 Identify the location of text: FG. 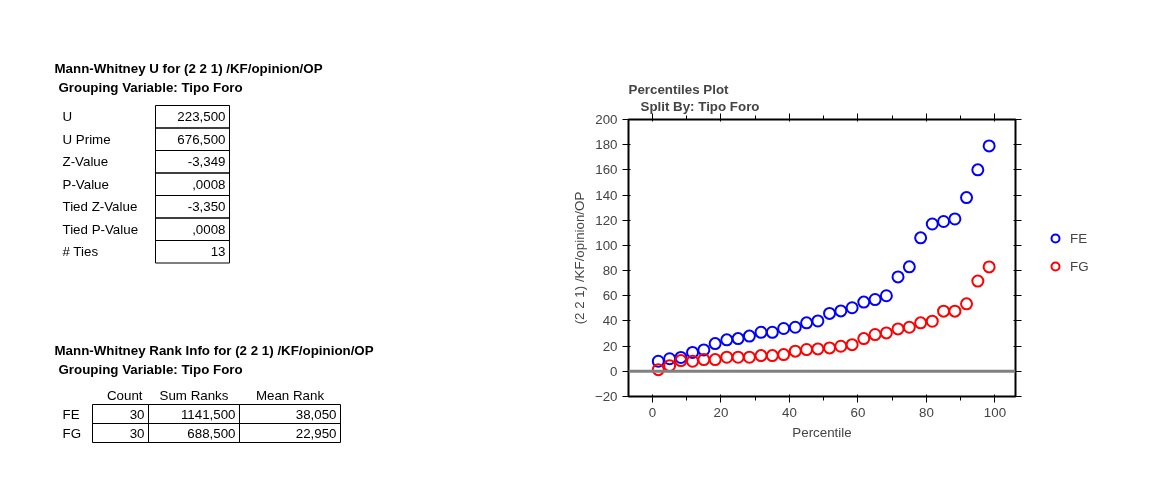
(72, 433).